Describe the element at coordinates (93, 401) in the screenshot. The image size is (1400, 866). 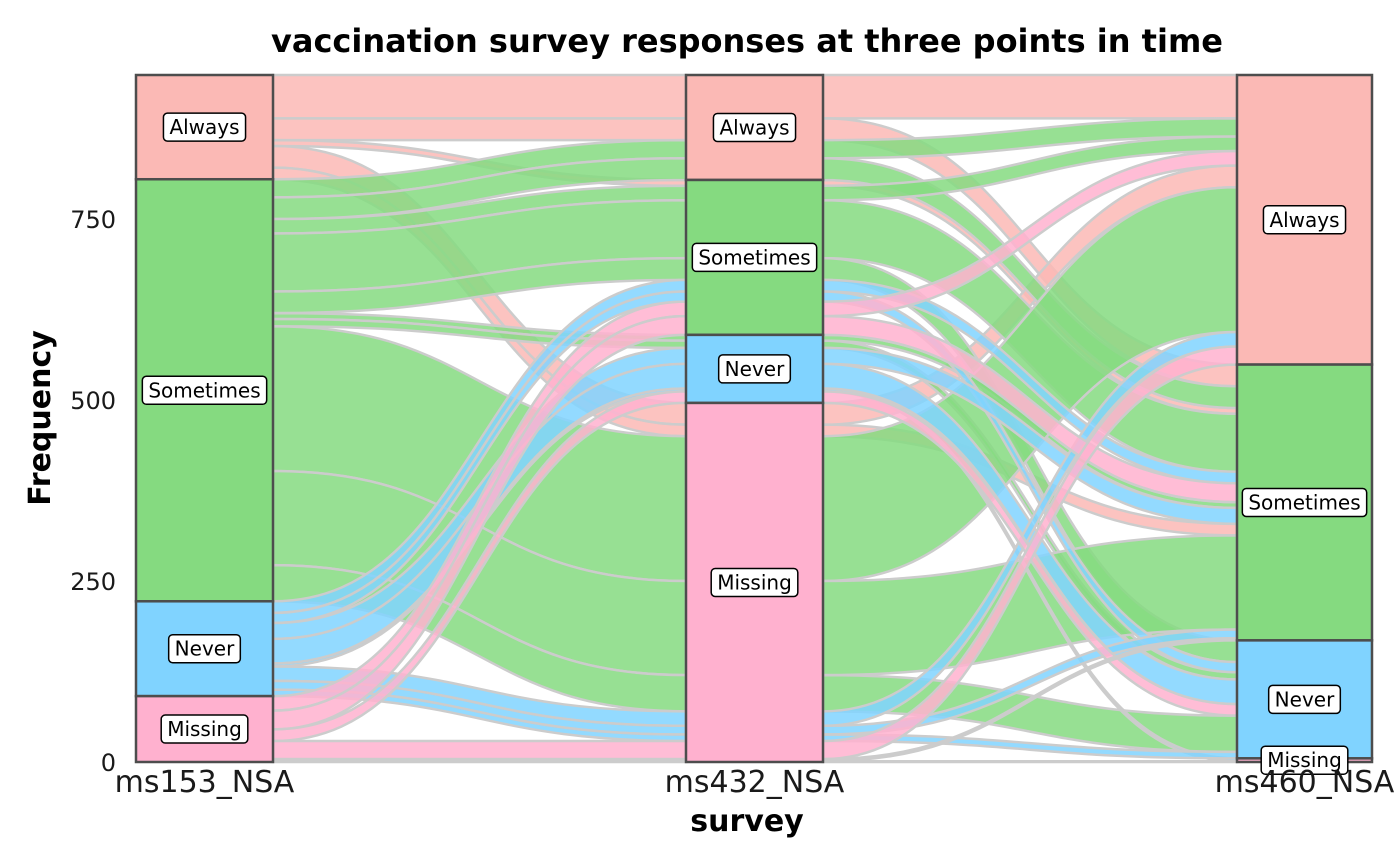
I see `y-tick-label: 500` at that location.